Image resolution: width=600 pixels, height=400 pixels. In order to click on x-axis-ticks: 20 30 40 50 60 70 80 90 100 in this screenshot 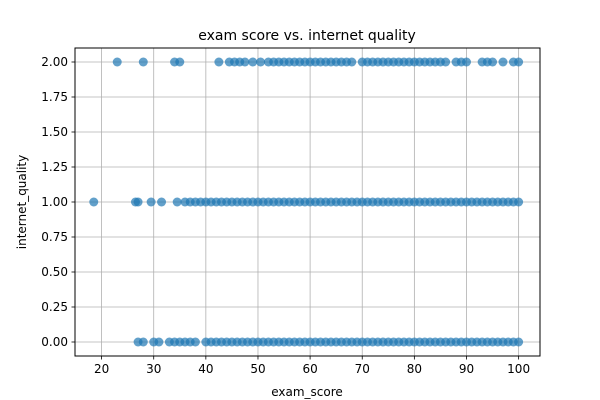, I will do `click(312, 366)`.